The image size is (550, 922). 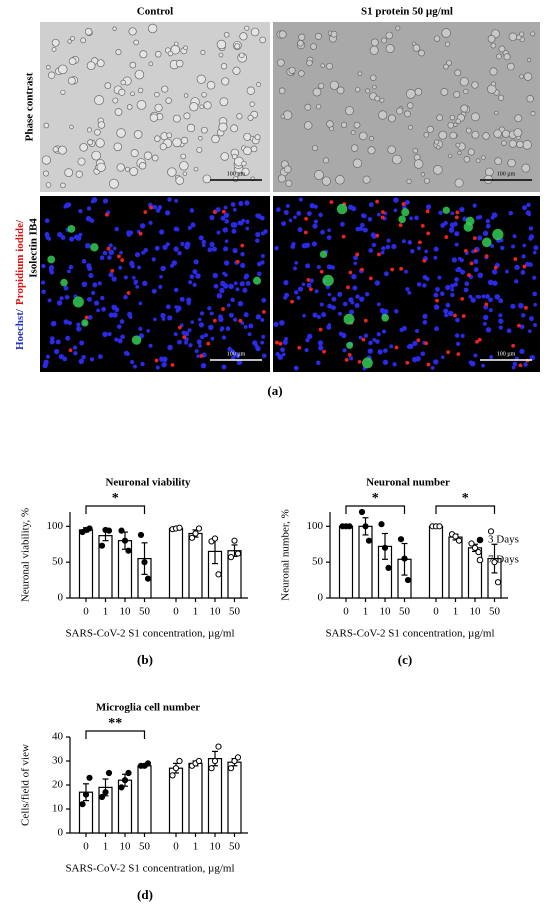 I want to click on x-axis-label: SARS-CoV-2 S1 concentration, µg/ml, so click(x=149, y=634).